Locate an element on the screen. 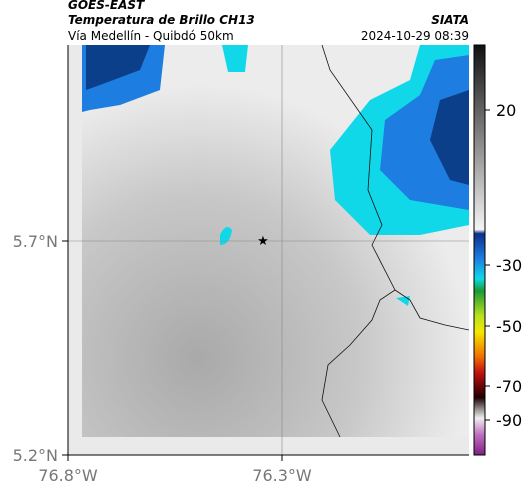 This screenshot has height=491, width=526. location-star: ★ is located at coordinates (263, 241).